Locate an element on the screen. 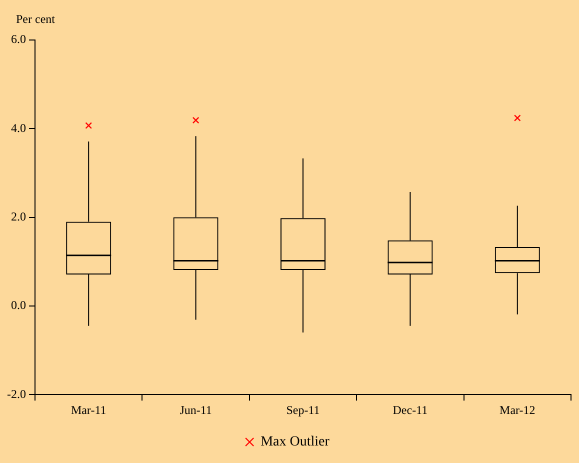 Image resolution: width=579 pixels, height=463 pixels. y-tick-label: 6.0 is located at coordinates (18, 39).